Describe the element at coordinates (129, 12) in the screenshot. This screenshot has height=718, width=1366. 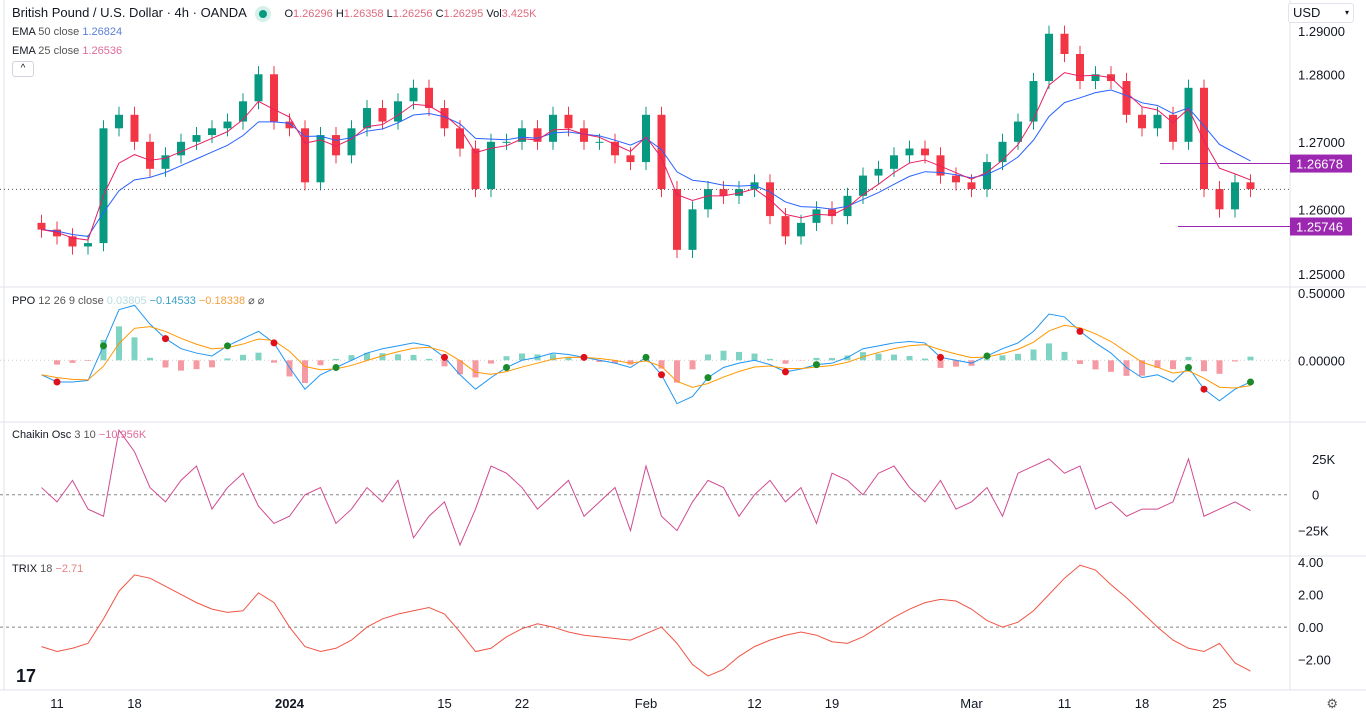
I see `symbol-title: British Pound / U.S. Dollar · 4h · OANDA` at that location.